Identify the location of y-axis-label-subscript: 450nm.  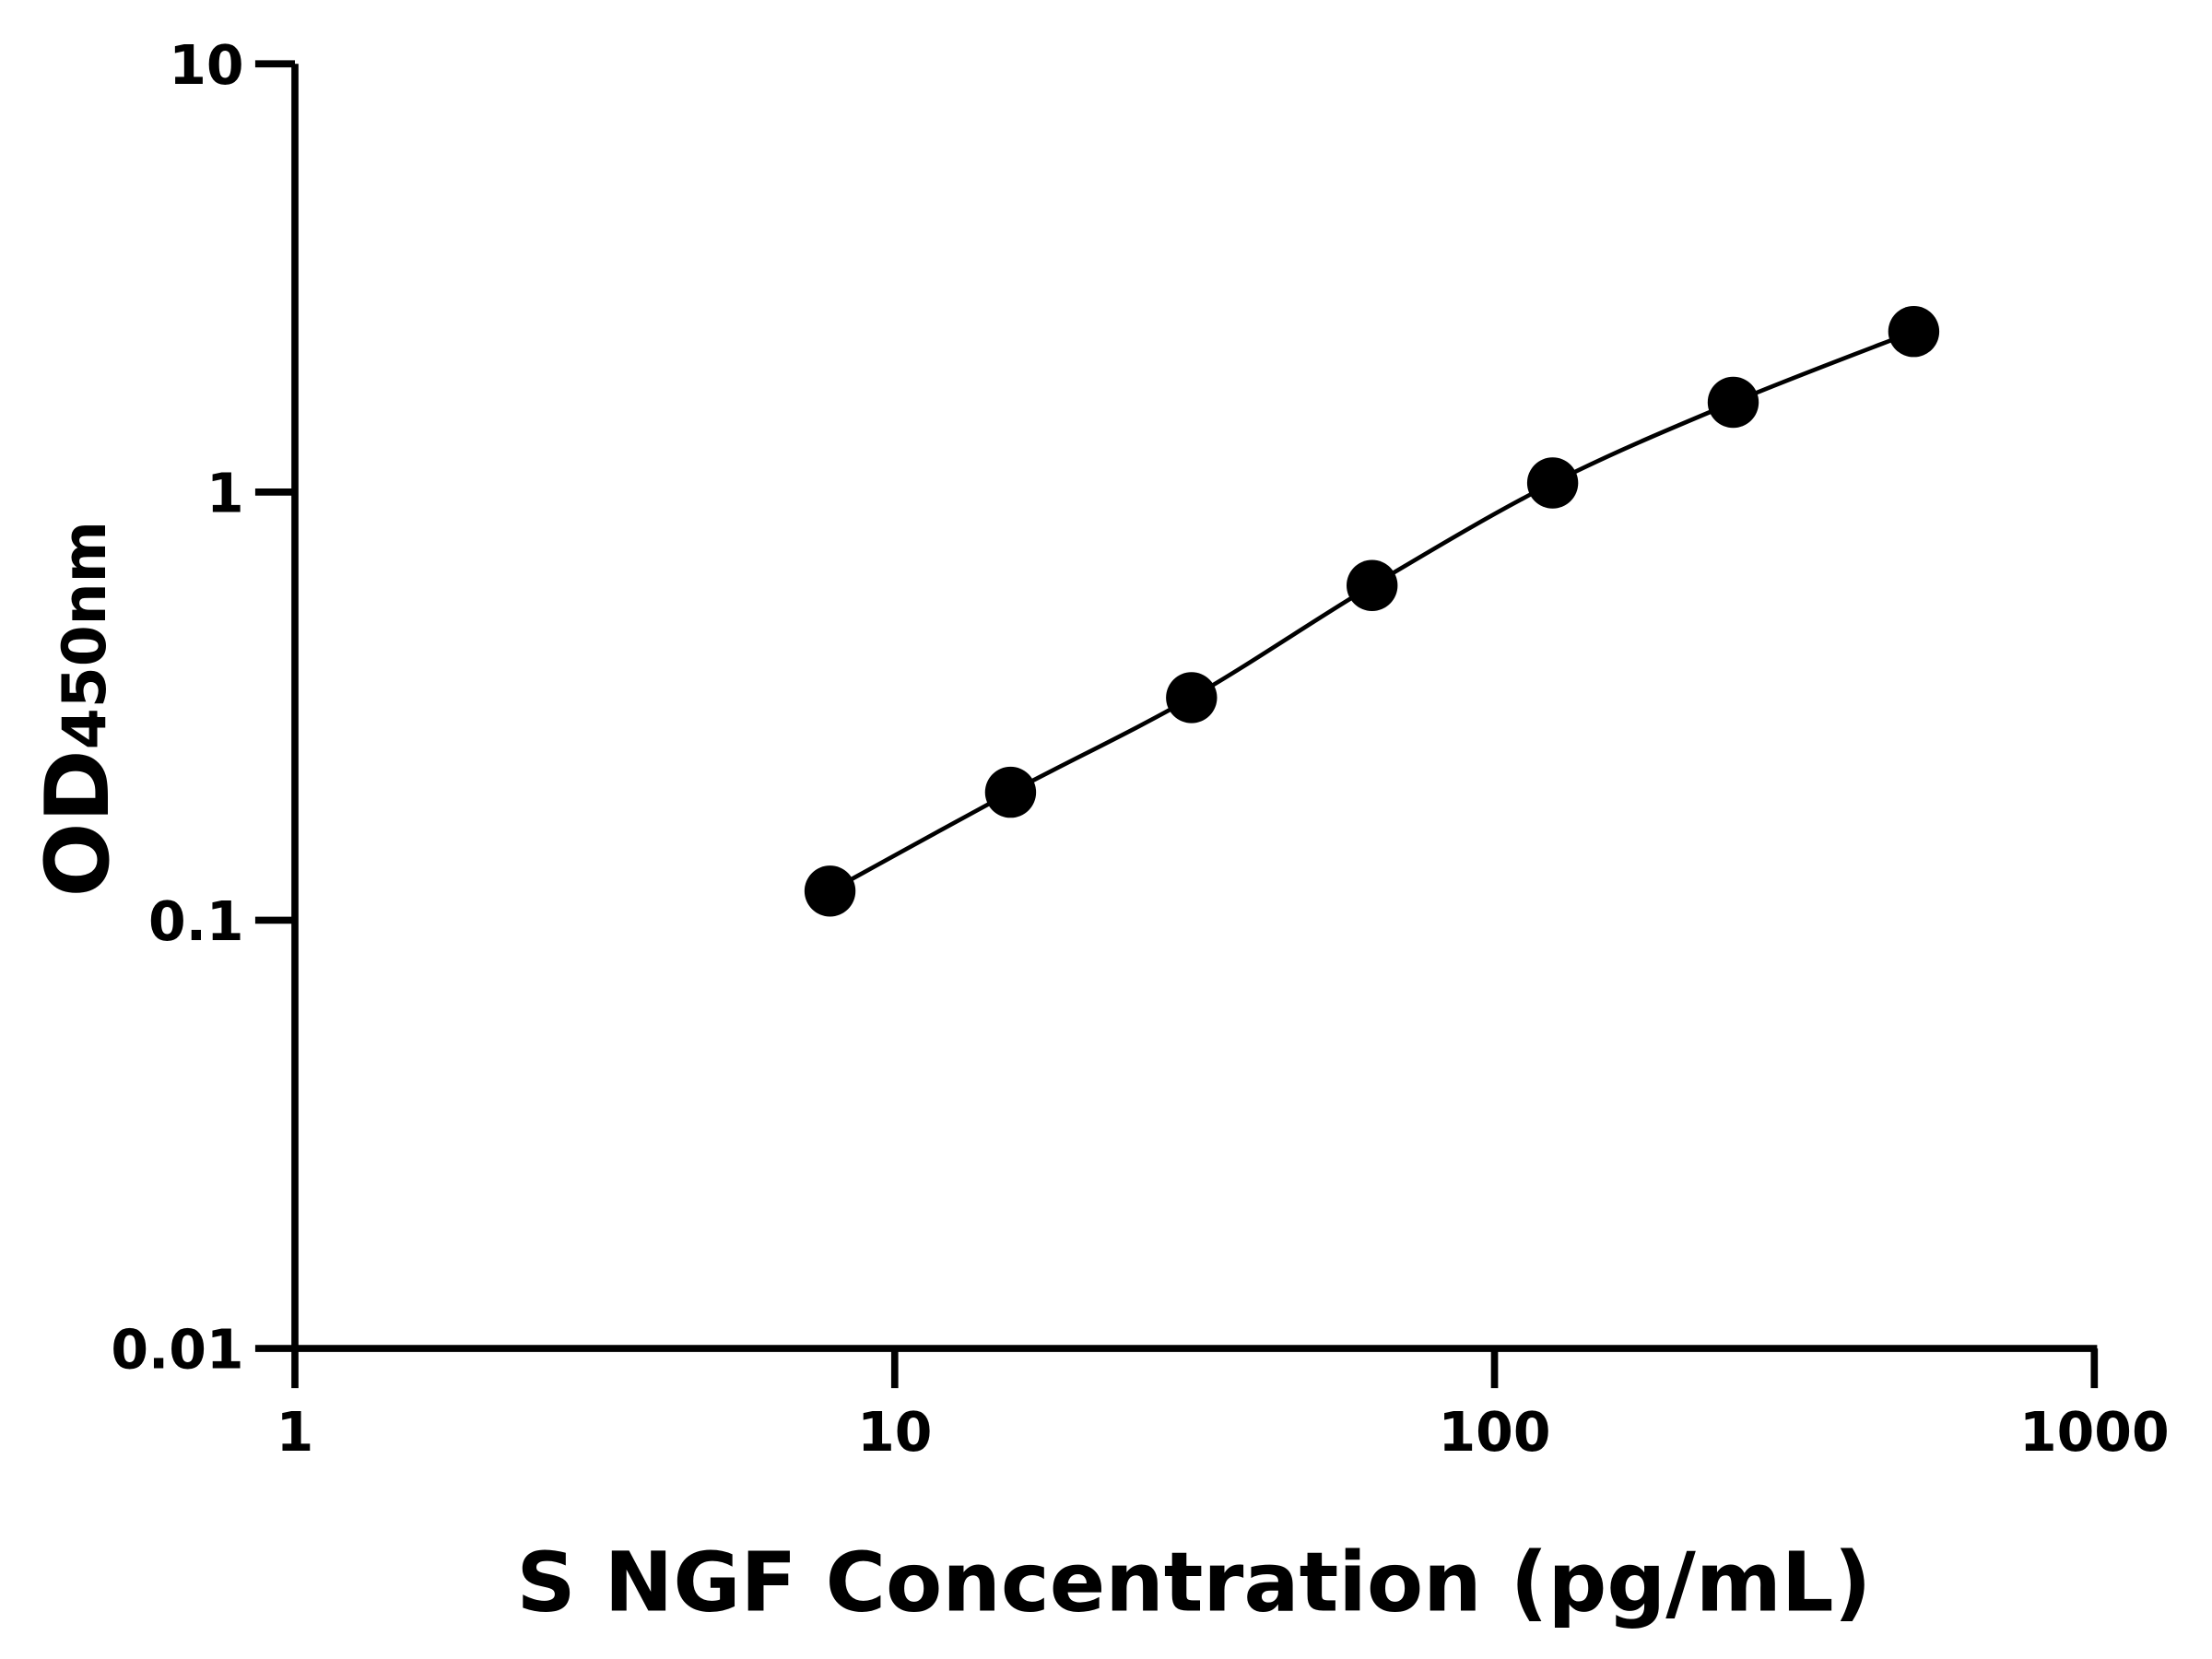
(85, 635).